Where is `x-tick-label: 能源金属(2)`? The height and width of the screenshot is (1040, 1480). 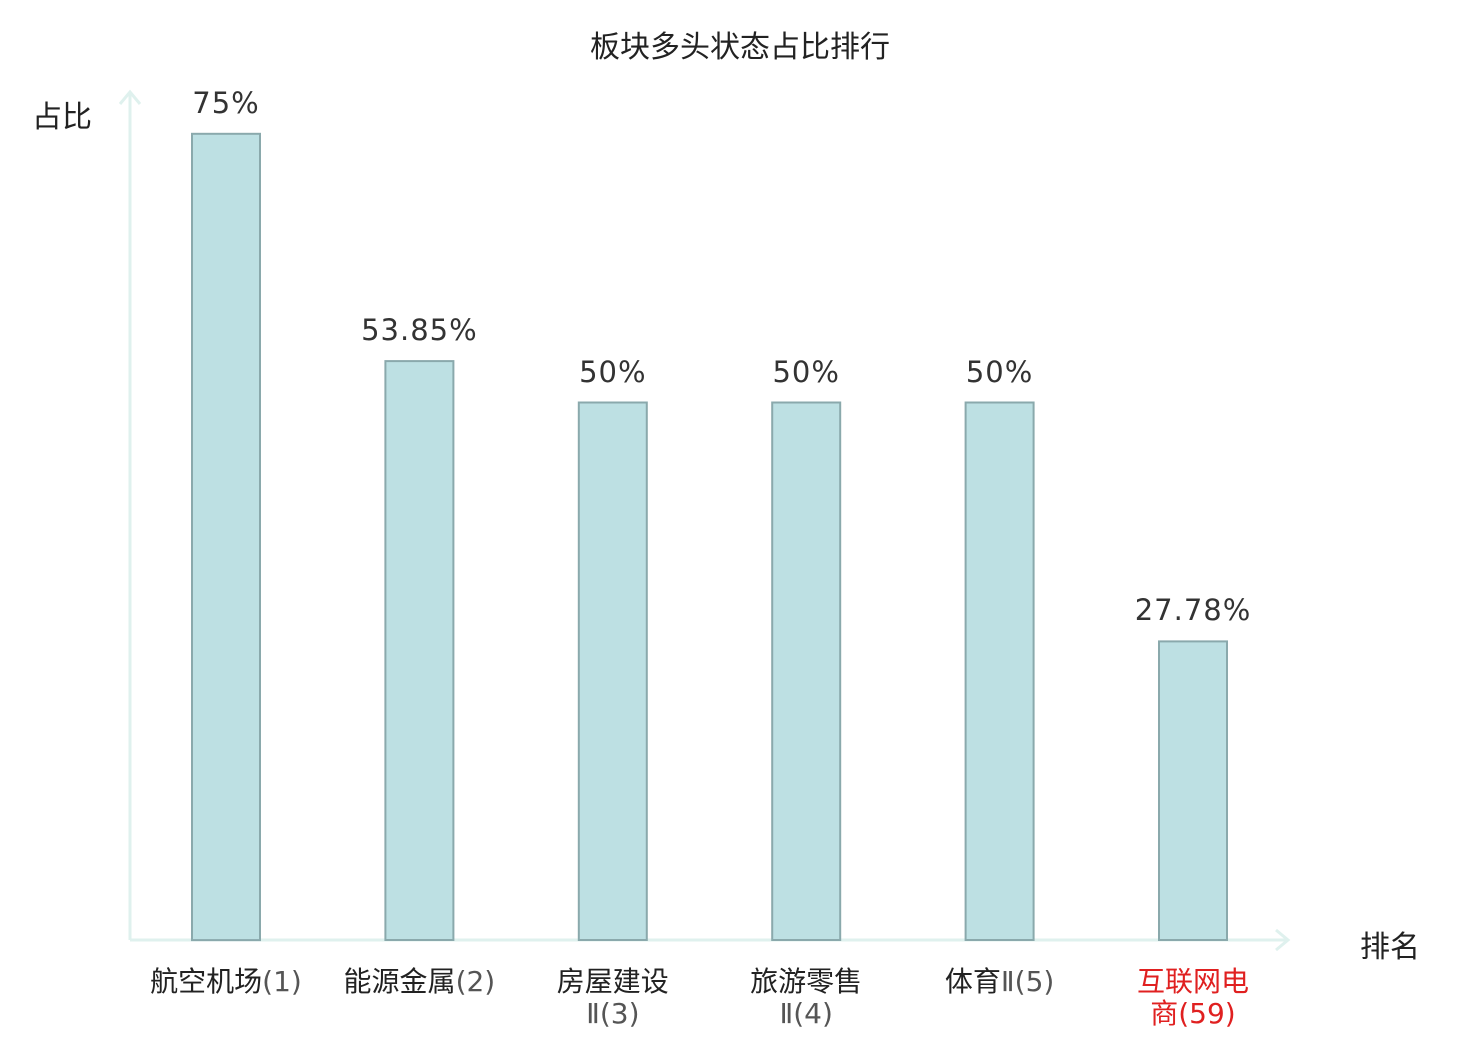 x-tick-label: 能源金属(2) is located at coordinates (419, 982).